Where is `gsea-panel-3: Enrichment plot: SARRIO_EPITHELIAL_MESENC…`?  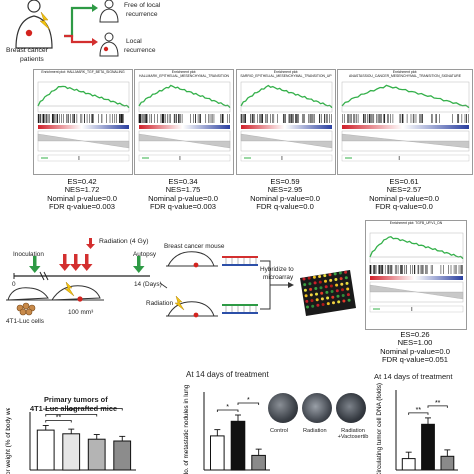
gsea-panel-3: Enrichment plot: SARRIO_EPITHELIAL_MESENC… is located at coordinates (286, 122).